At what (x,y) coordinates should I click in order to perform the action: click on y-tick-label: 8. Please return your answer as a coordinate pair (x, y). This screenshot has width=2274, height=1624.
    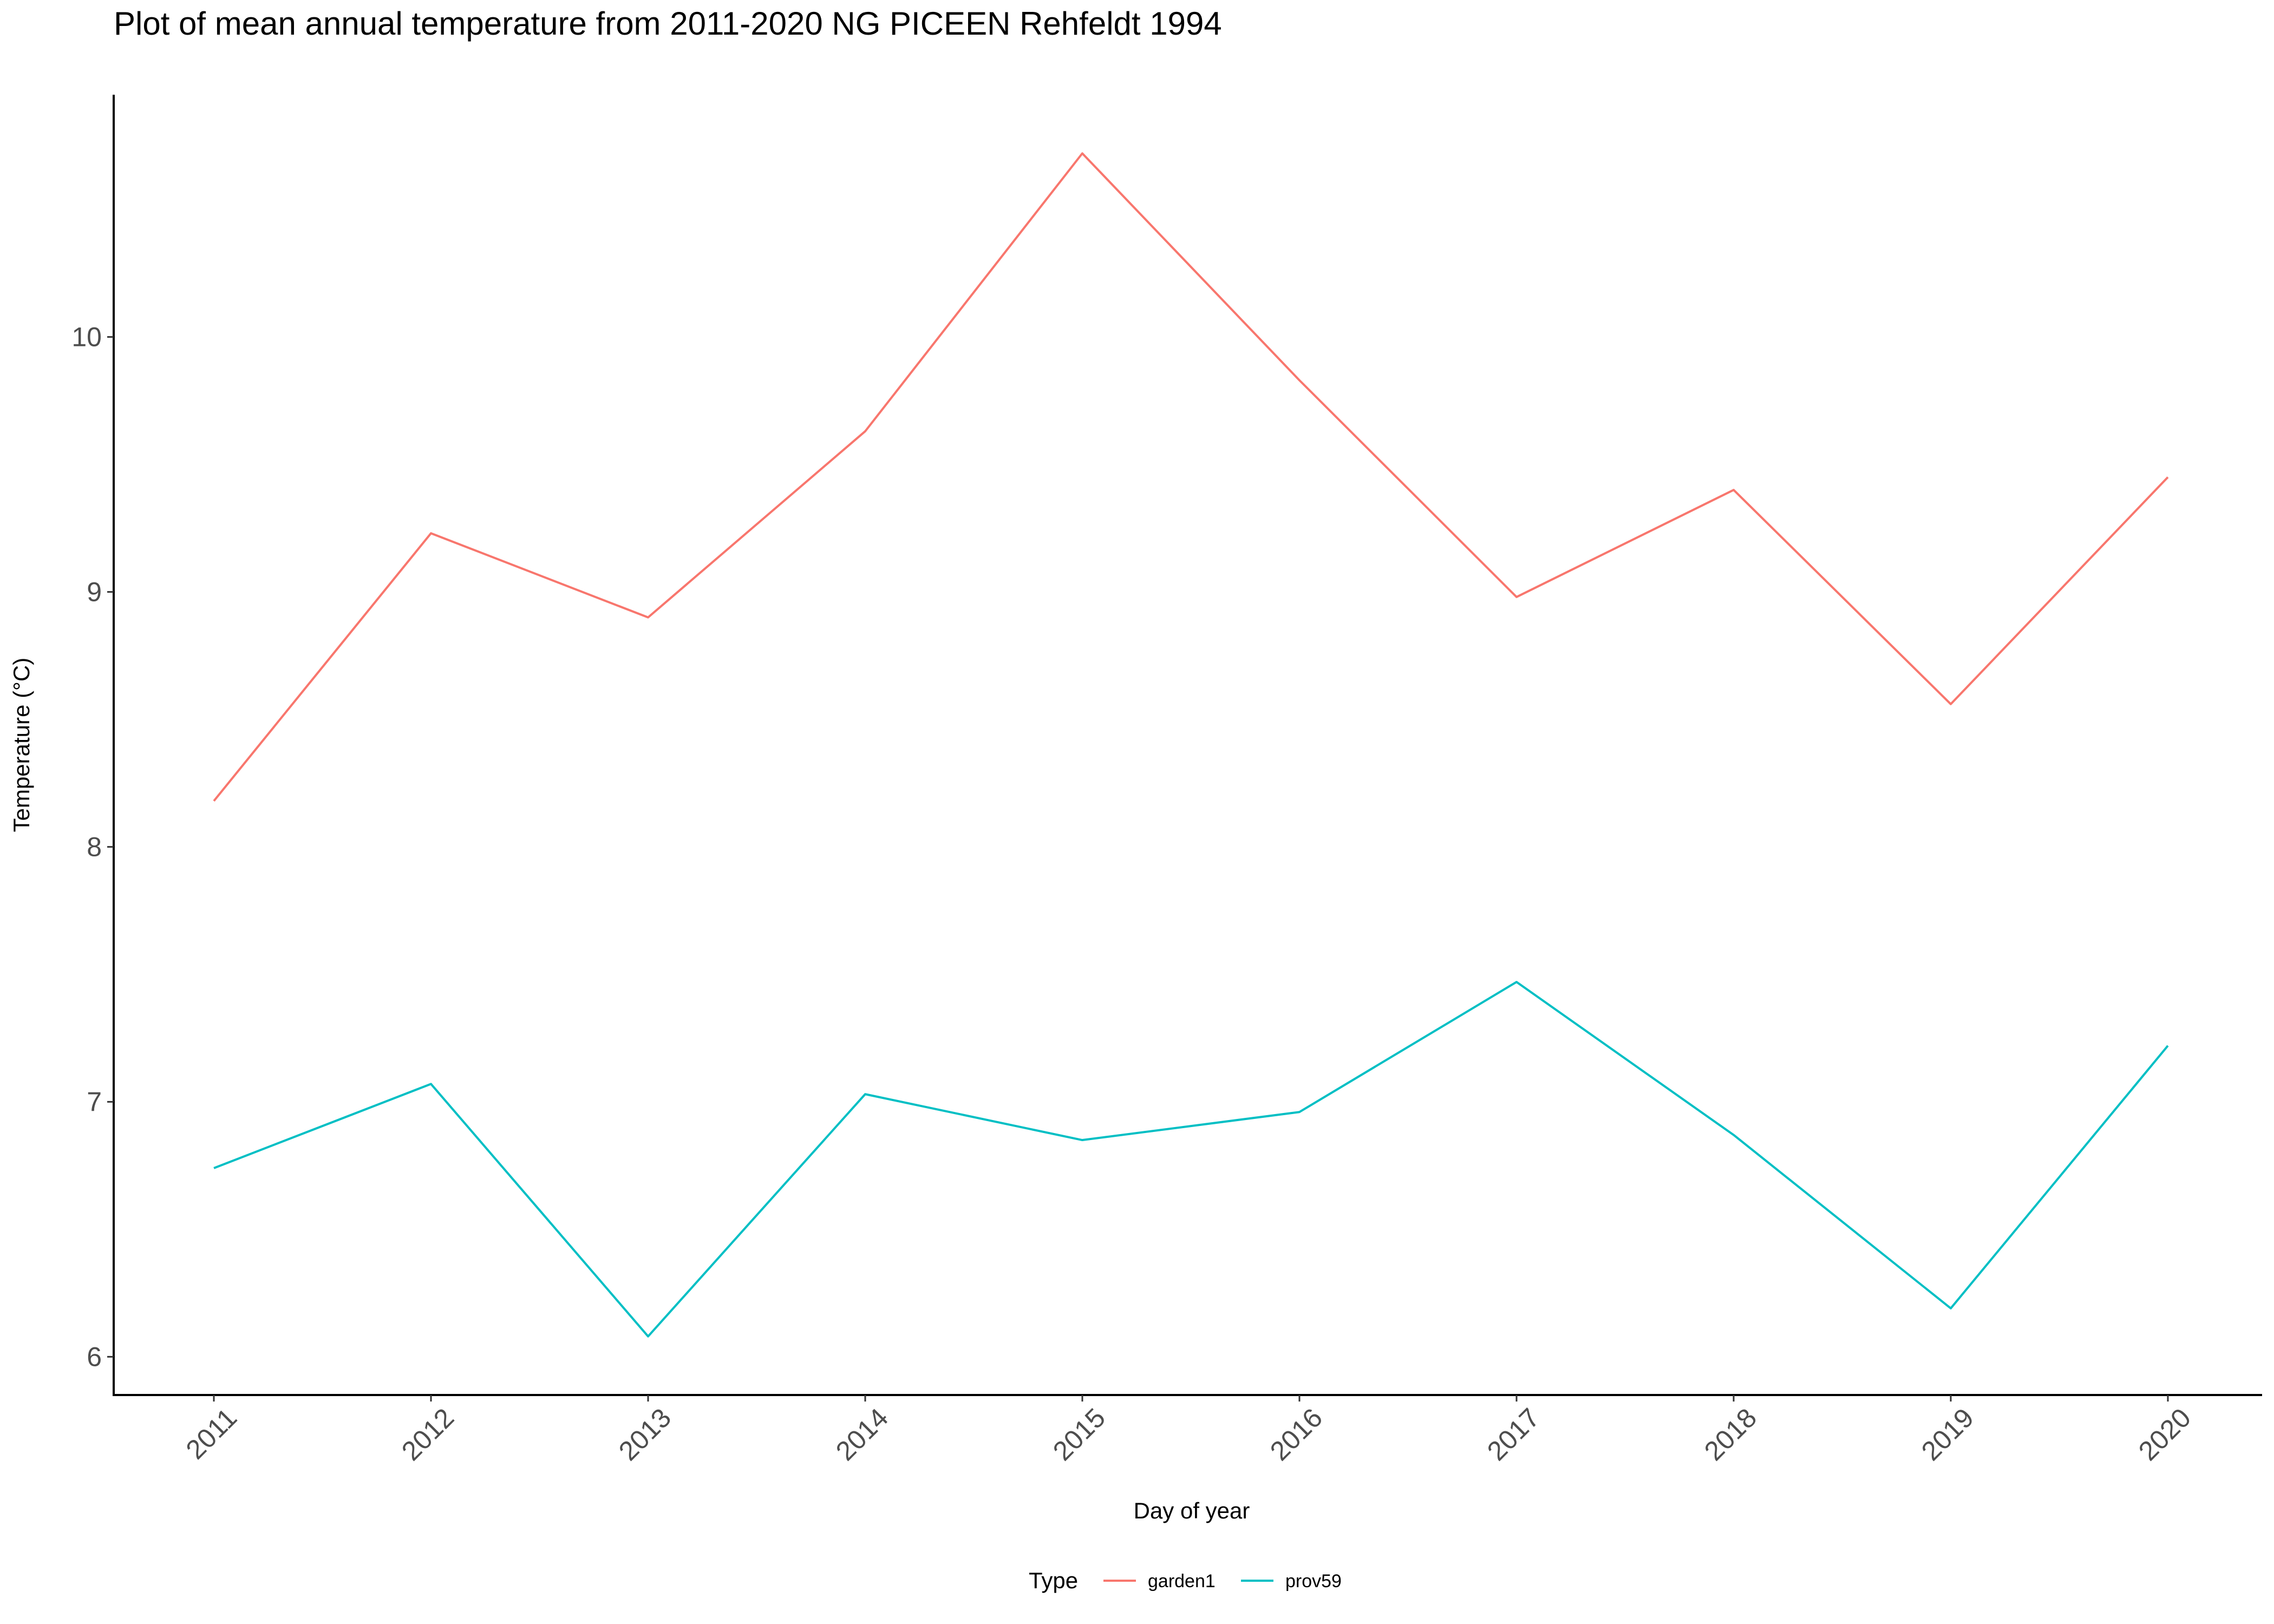
    Looking at the image, I should click on (95, 846).